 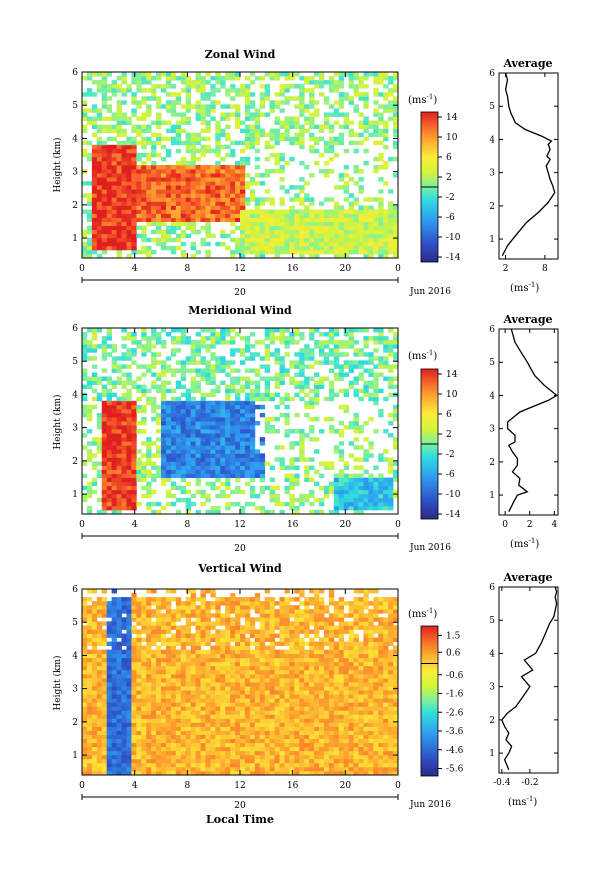 What do you see at coordinates (492, 496) in the screenshot?
I see `profile-y-tick-label: 1` at bounding box center [492, 496].